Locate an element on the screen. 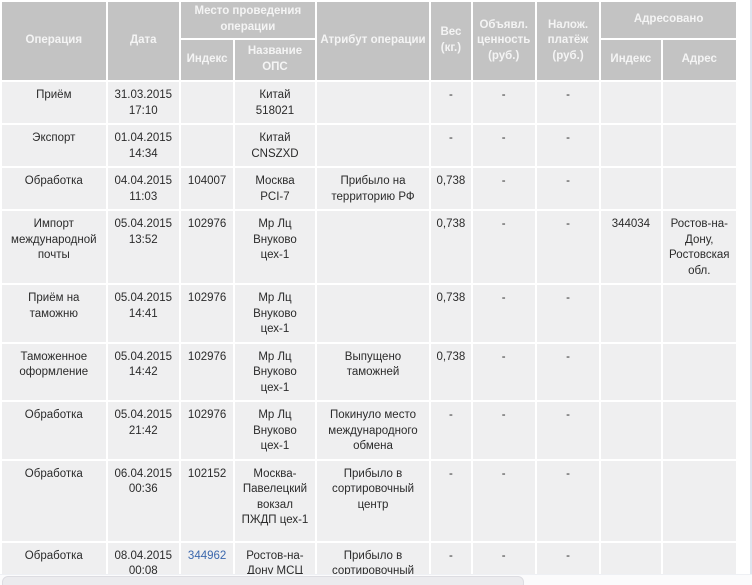 The height and width of the screenshot is (585, 752). cell-attribute: Прибыло на территорию РФ is located at coordinates (373, 189).